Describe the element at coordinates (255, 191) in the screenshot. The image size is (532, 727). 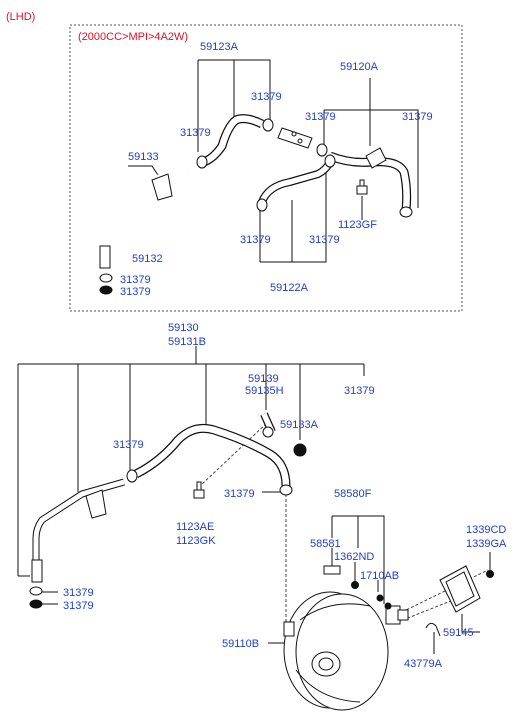
I see `upper-hoses` at that location.